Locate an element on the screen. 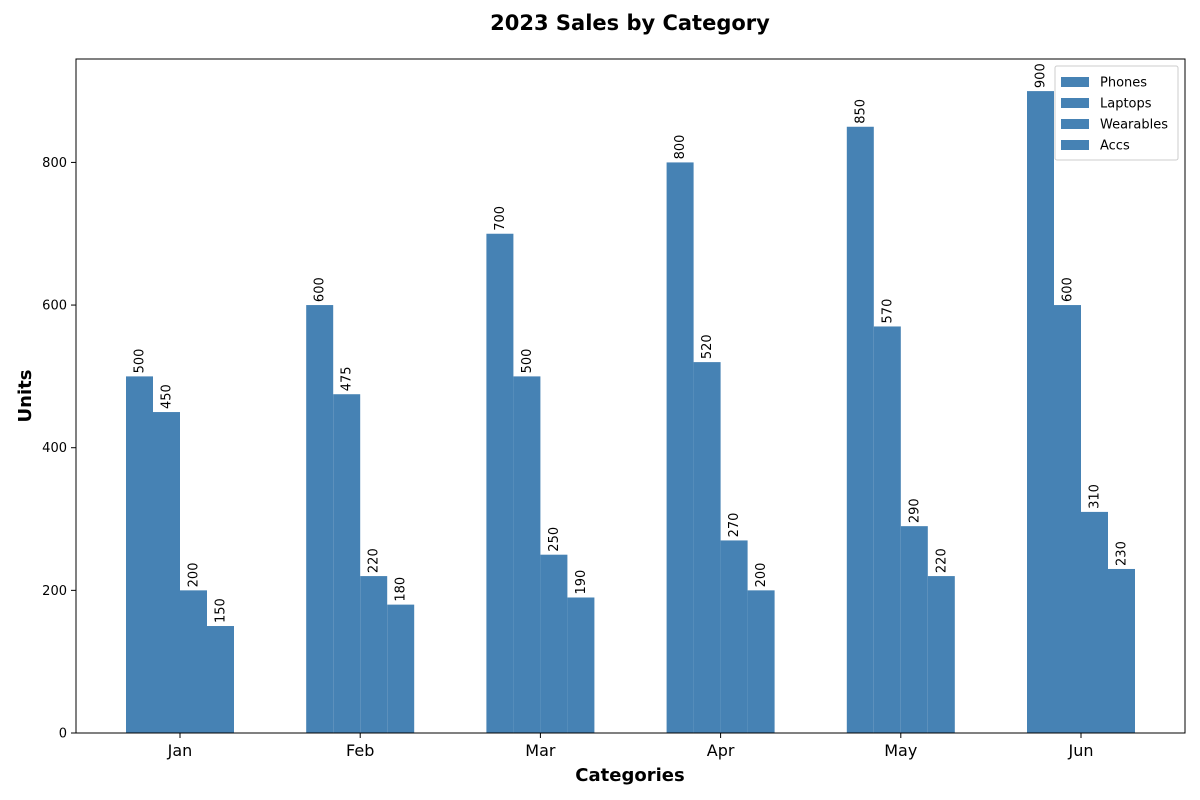 The width and height of the screenshot is (1200, 800). data-label-accs-apr: 200 is located at coordinates (761, 575).